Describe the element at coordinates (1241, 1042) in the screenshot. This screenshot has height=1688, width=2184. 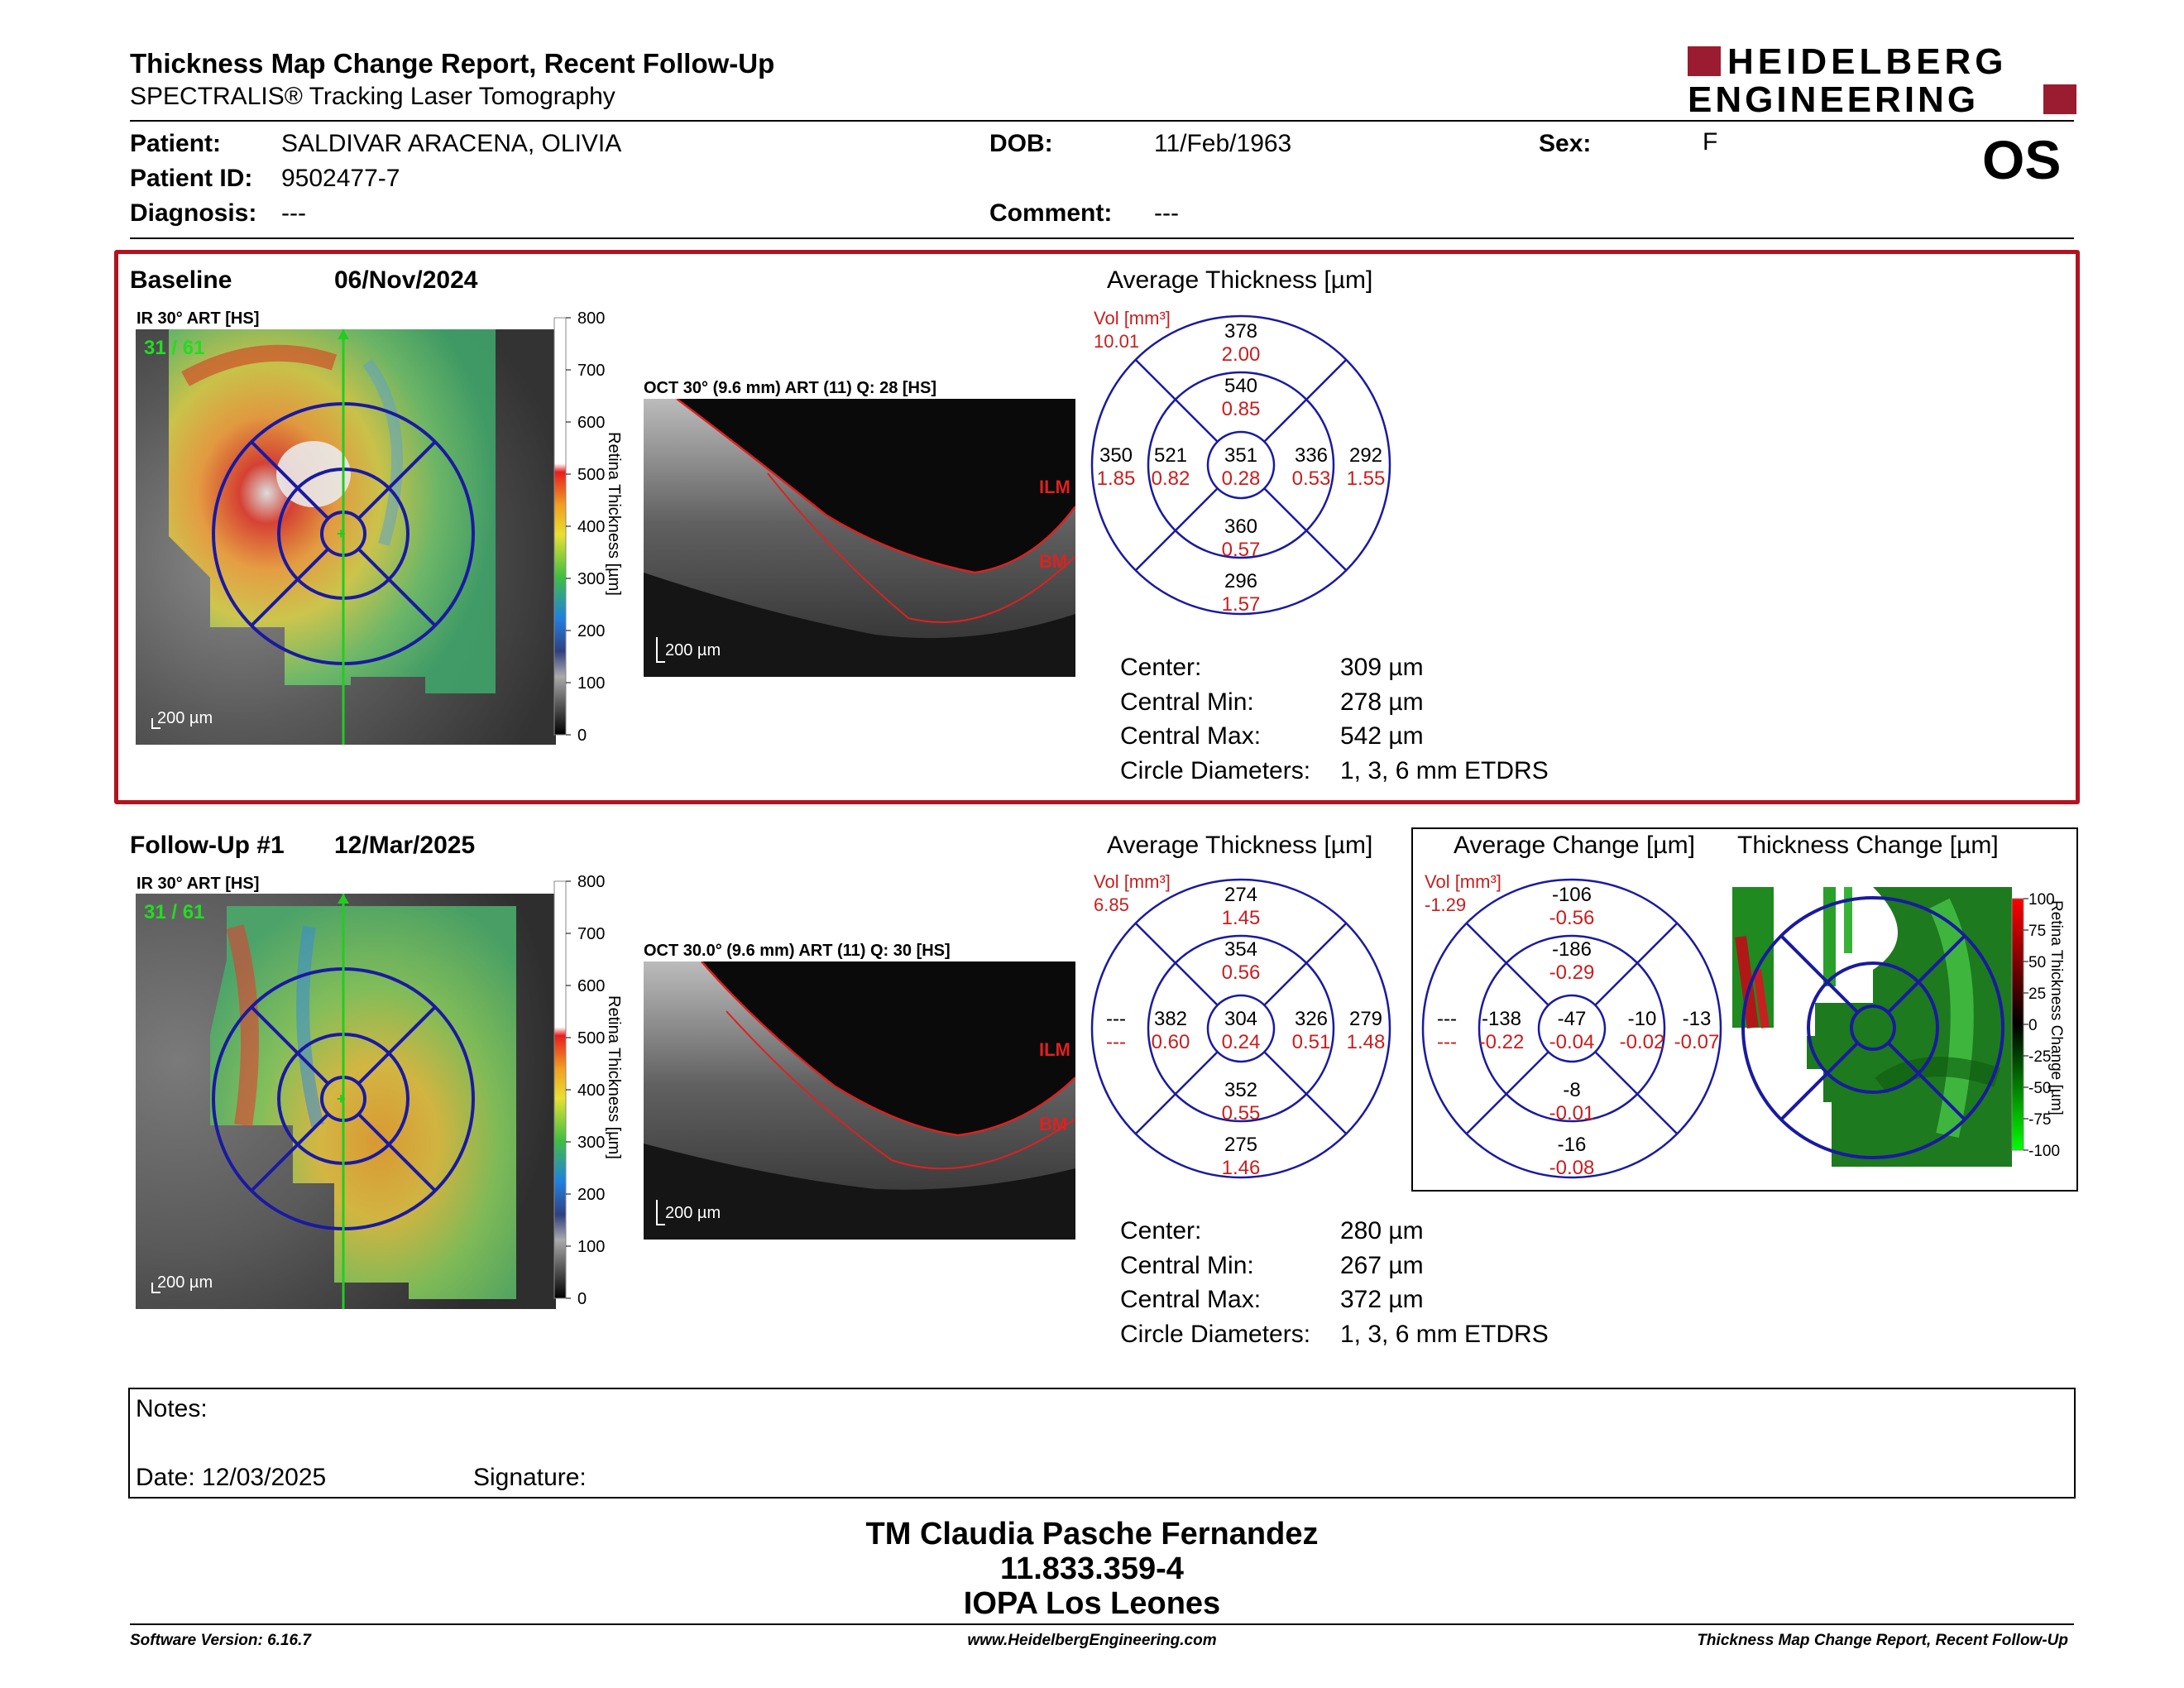
I see `sector-volume-center: 0.24` at that location.